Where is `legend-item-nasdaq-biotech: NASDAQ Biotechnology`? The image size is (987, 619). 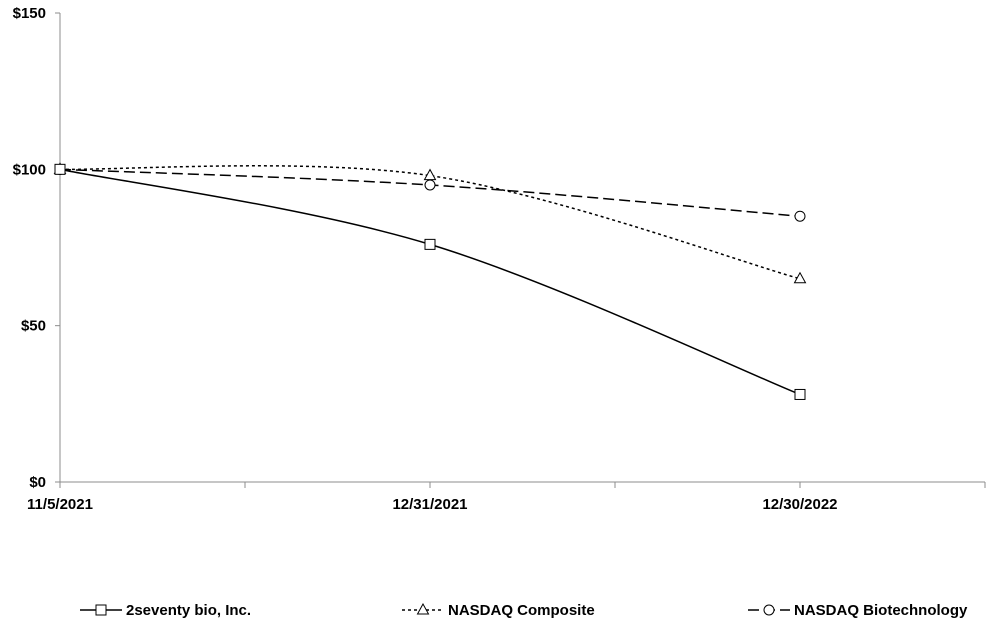 legend-item-nasdaq-biotech: NASDAQ Biotechnology is located at coordinates (858, 610).